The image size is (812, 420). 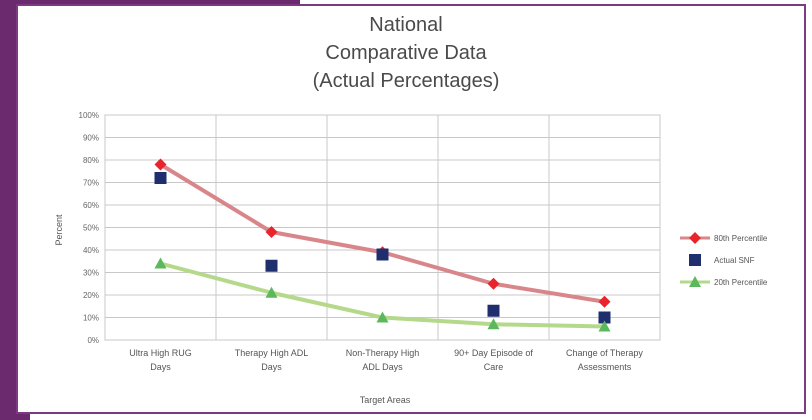 I want to click on x-tick-label: Ultra High RUG, so click(x=160, y=353).